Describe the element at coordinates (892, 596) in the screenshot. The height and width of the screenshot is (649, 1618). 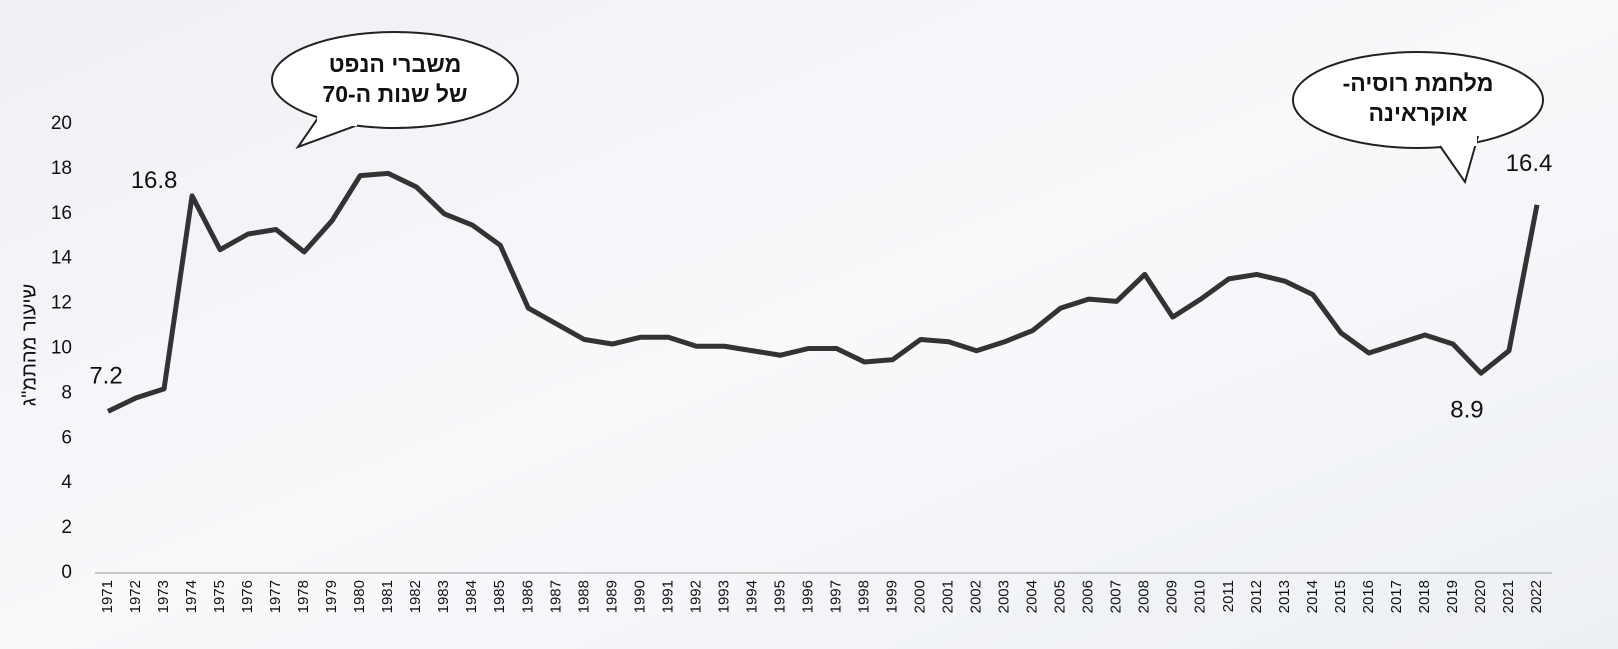
I see `x-tick-label: 1999` at that location.